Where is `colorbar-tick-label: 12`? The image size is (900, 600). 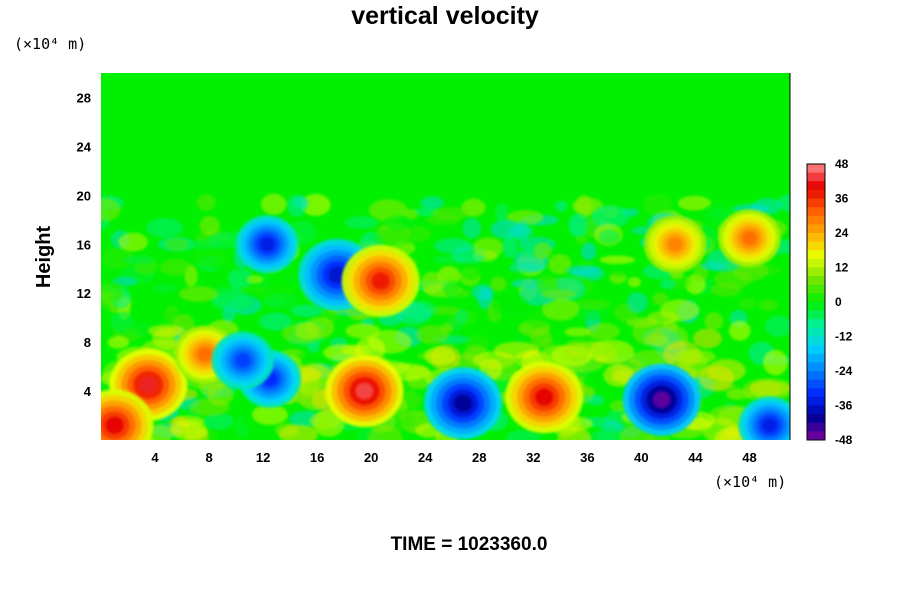 colorbar-tick-label: 12 is located at coordinates (842, 268).